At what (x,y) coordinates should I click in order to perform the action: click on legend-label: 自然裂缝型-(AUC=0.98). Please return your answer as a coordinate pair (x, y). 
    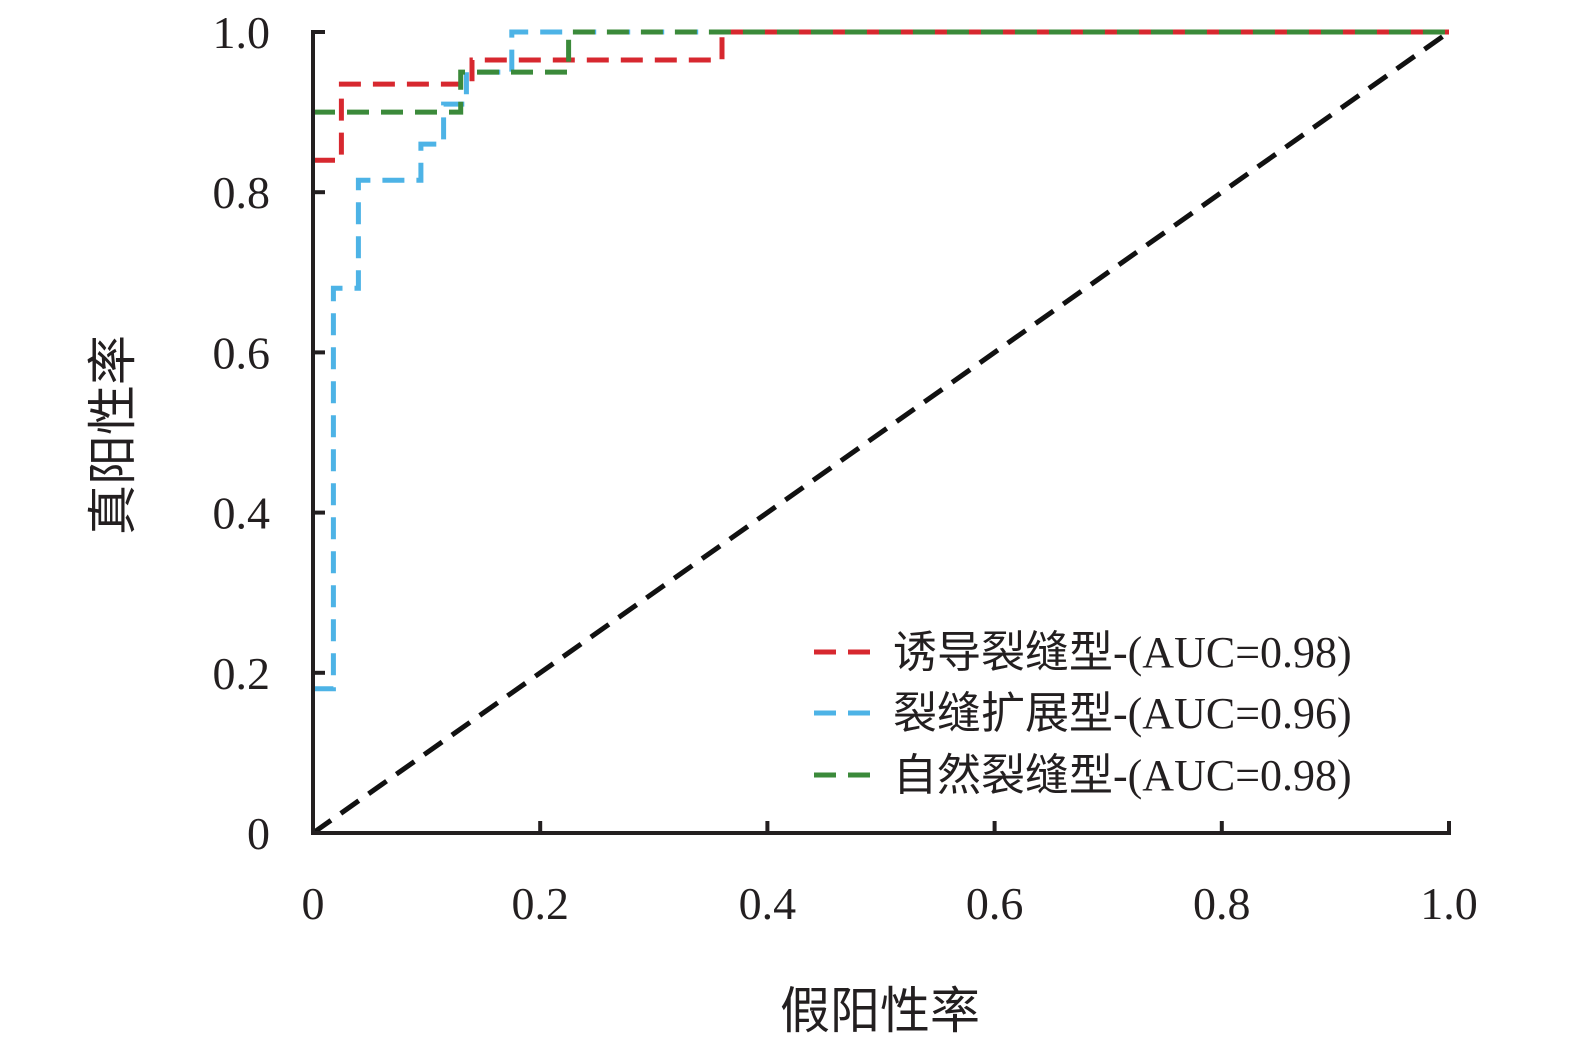
    Looking at the image, I should click on (1122, 775).